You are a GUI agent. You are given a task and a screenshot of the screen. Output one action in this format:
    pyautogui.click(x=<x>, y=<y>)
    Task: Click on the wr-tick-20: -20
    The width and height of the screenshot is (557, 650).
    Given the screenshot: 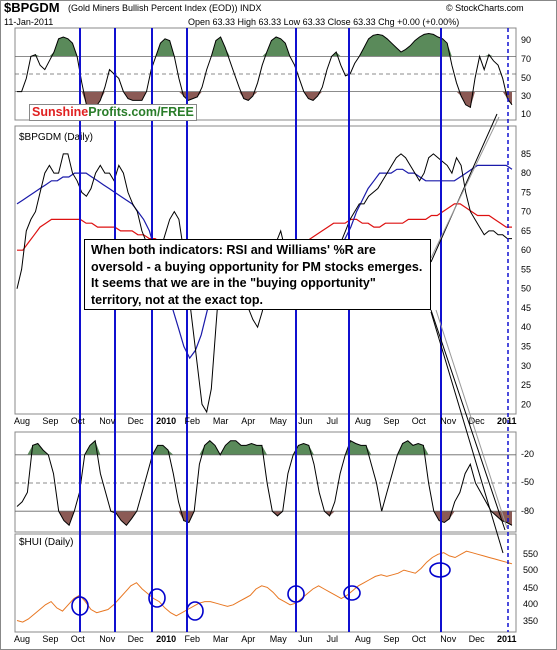 What is the action you would take?
    pyautogui.click(x=527, y=454)
    